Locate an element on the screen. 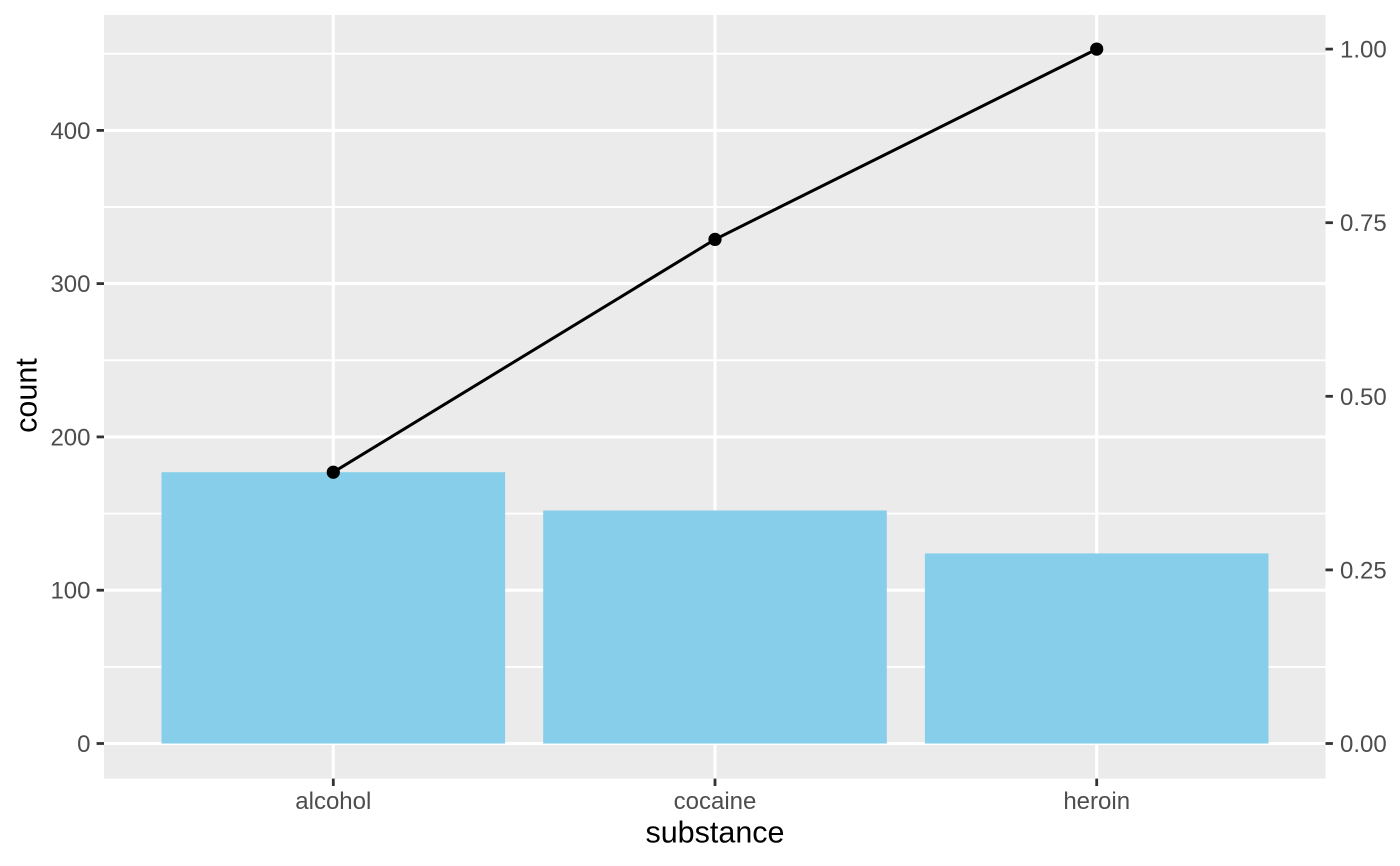  svg-text: cocaine is located at coordinates (715, 801).